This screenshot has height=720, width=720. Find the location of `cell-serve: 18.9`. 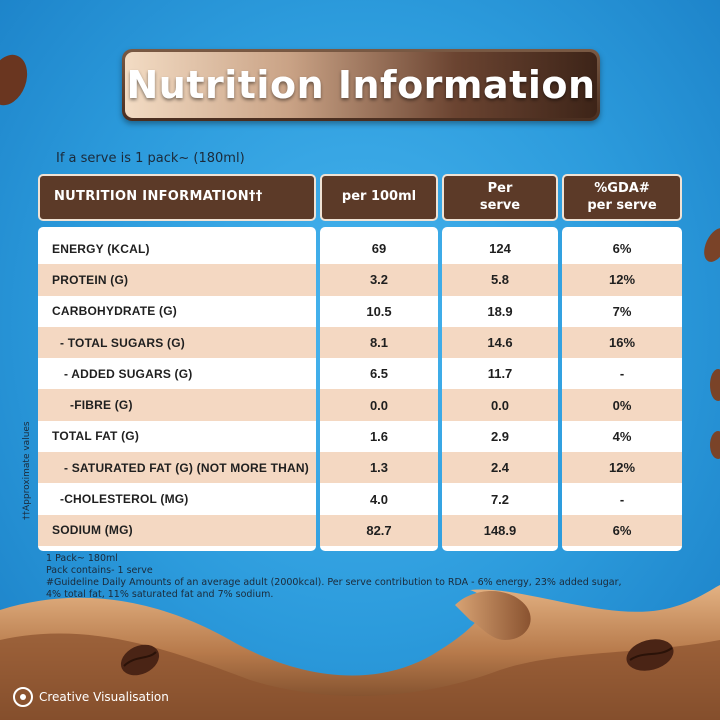

cell-serve: 18.9 is located at coordinates (500, 311).